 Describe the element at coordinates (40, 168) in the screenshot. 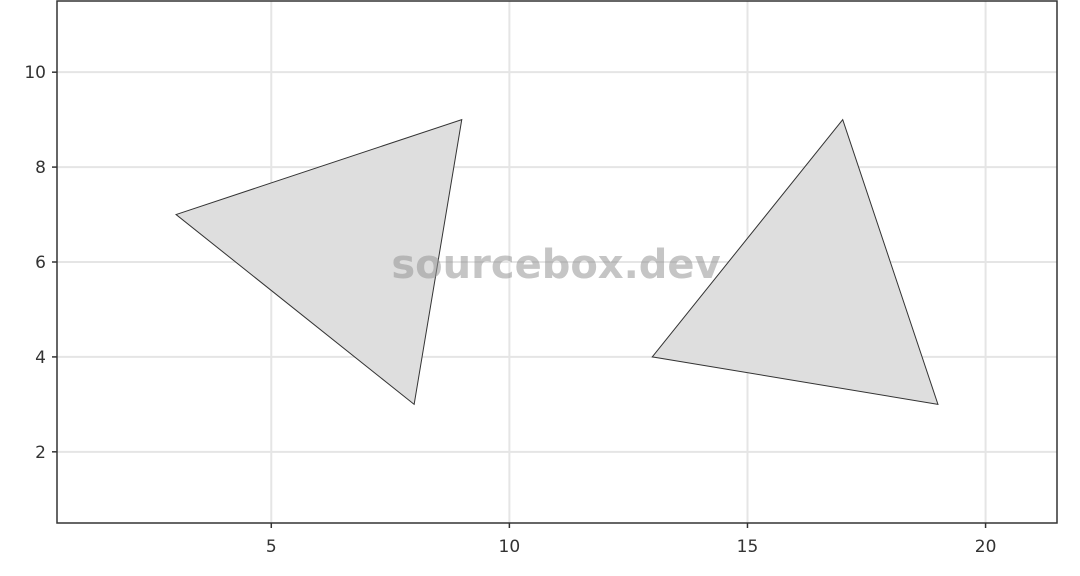

I see `y-tick-label: 8` at that location.